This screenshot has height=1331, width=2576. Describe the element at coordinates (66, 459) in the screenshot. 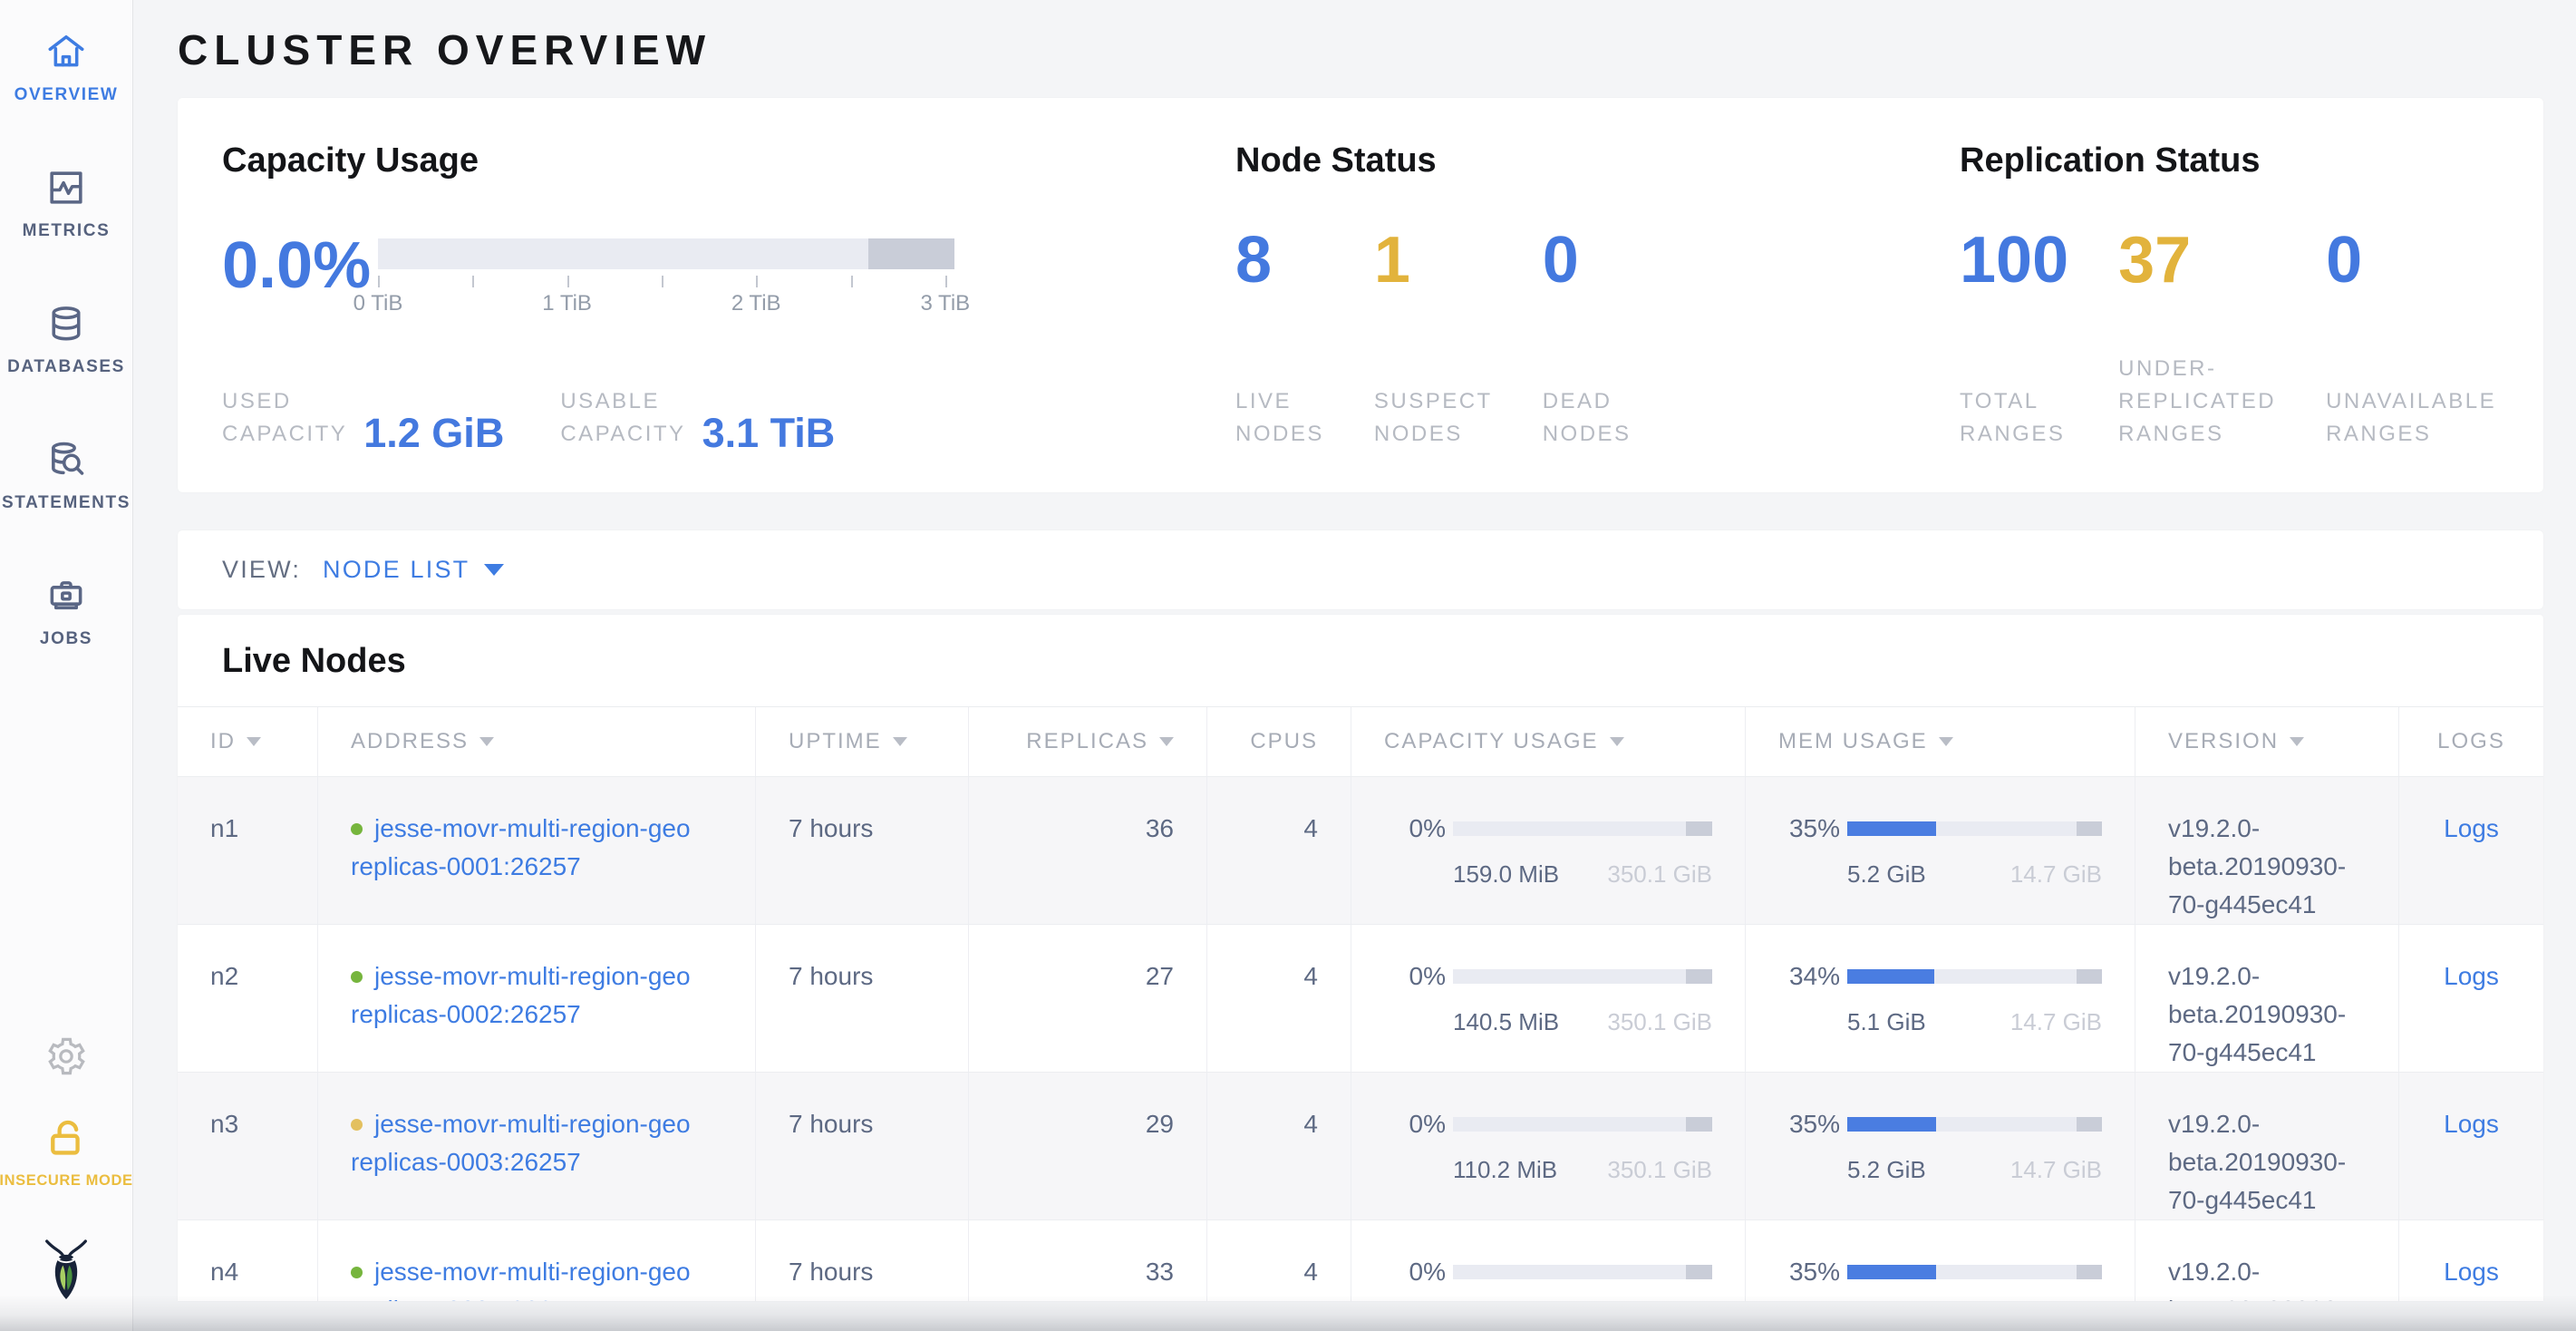

I see `statements-icon` at that location.